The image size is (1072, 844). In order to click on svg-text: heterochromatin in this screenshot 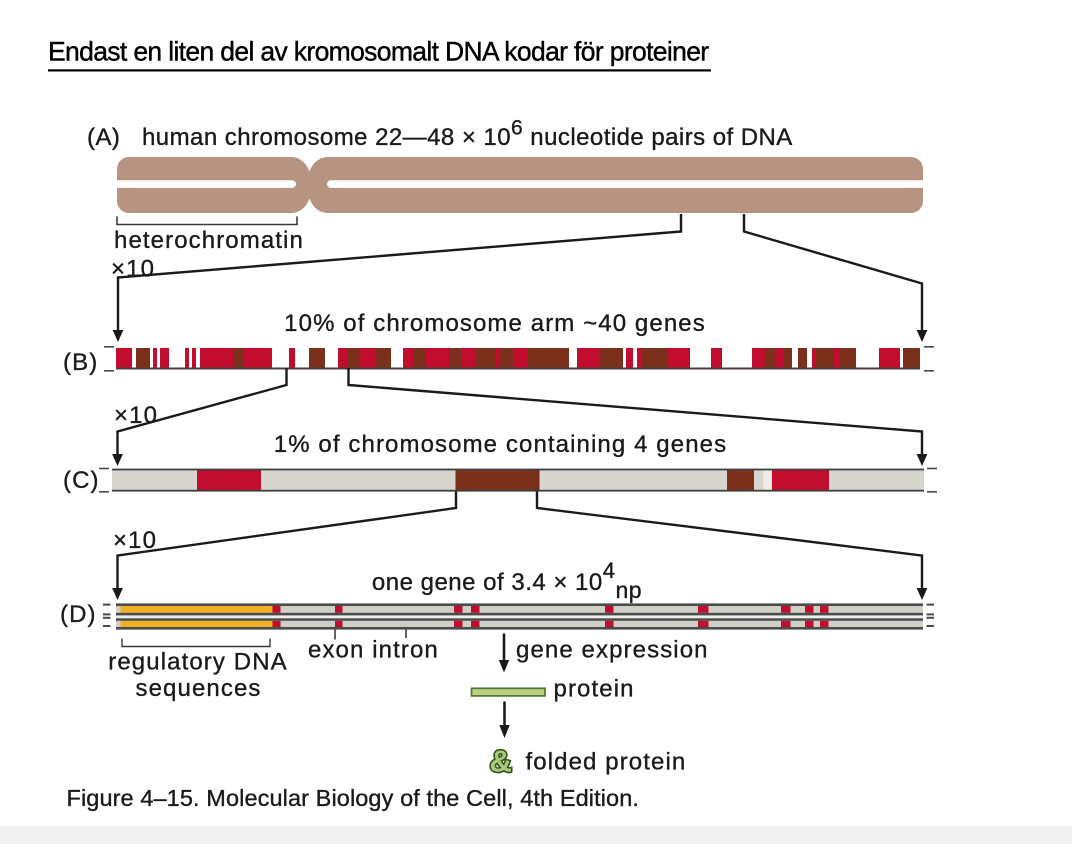, I will do `click(209, 240)`.